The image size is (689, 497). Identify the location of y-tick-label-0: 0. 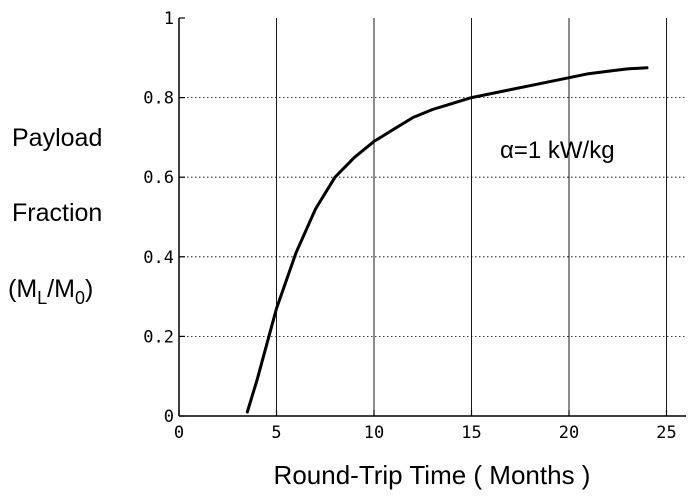
(169, 417).